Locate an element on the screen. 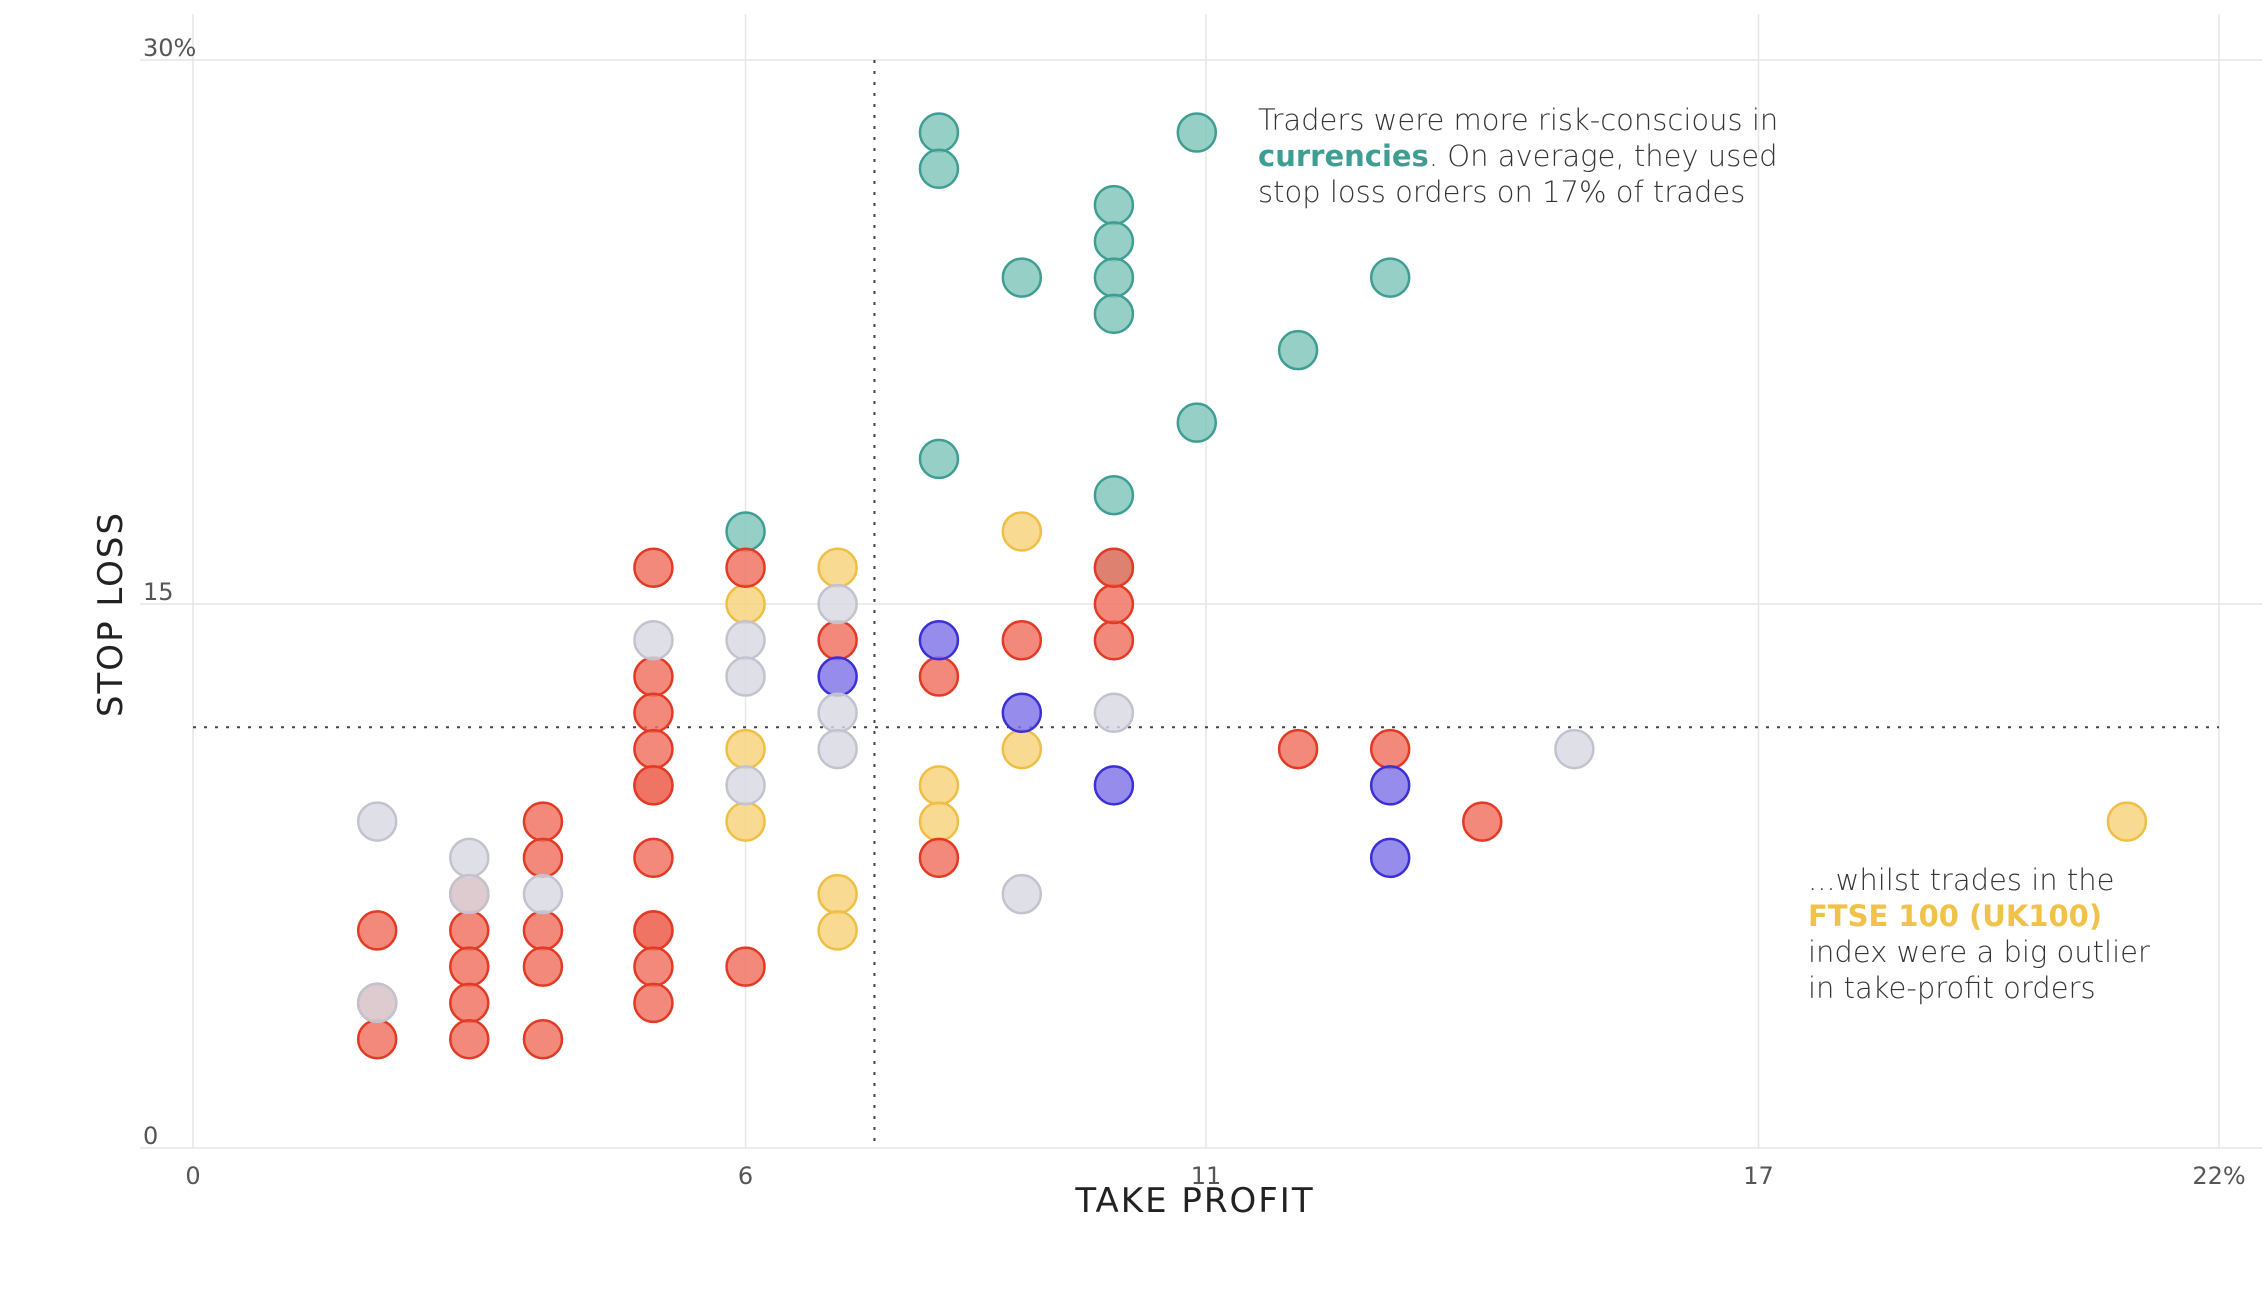  annotation-currencies-line2: currencies. On average, they used is located at coordinates (1538, 156).